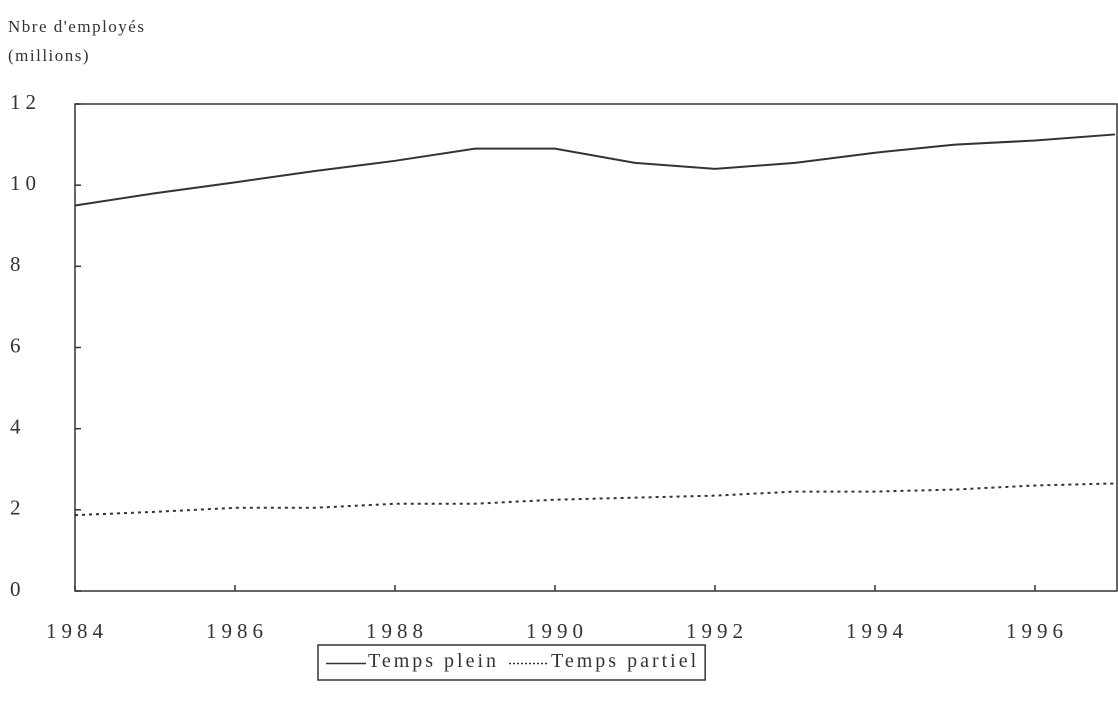 This screenshot has height=707, width=1118. I want to click on y-tick-label: 2, so click(18, 508).